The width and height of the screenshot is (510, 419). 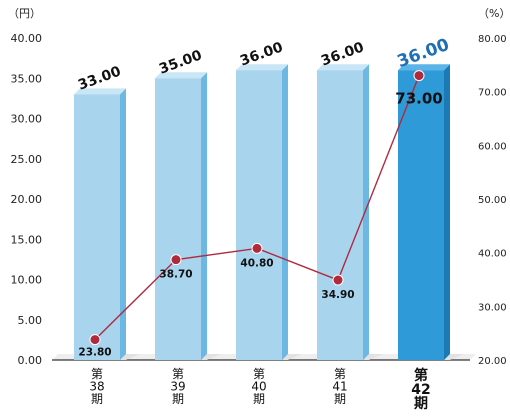 What do you see at coordinates (337, 295) in the screenshot?
I see `line-point-label: 34.90` at bounding box center [337, 295].